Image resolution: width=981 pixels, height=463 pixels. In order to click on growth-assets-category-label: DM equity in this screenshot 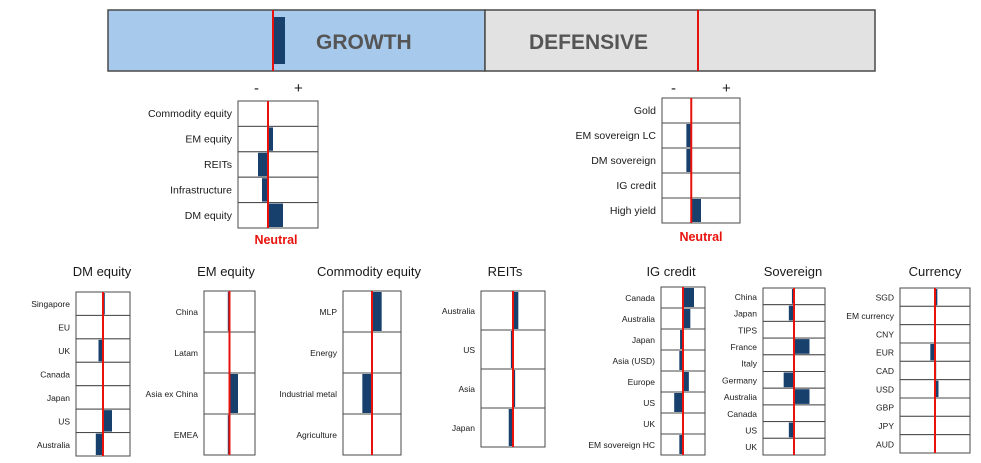, I will do `click(209, 216)`.